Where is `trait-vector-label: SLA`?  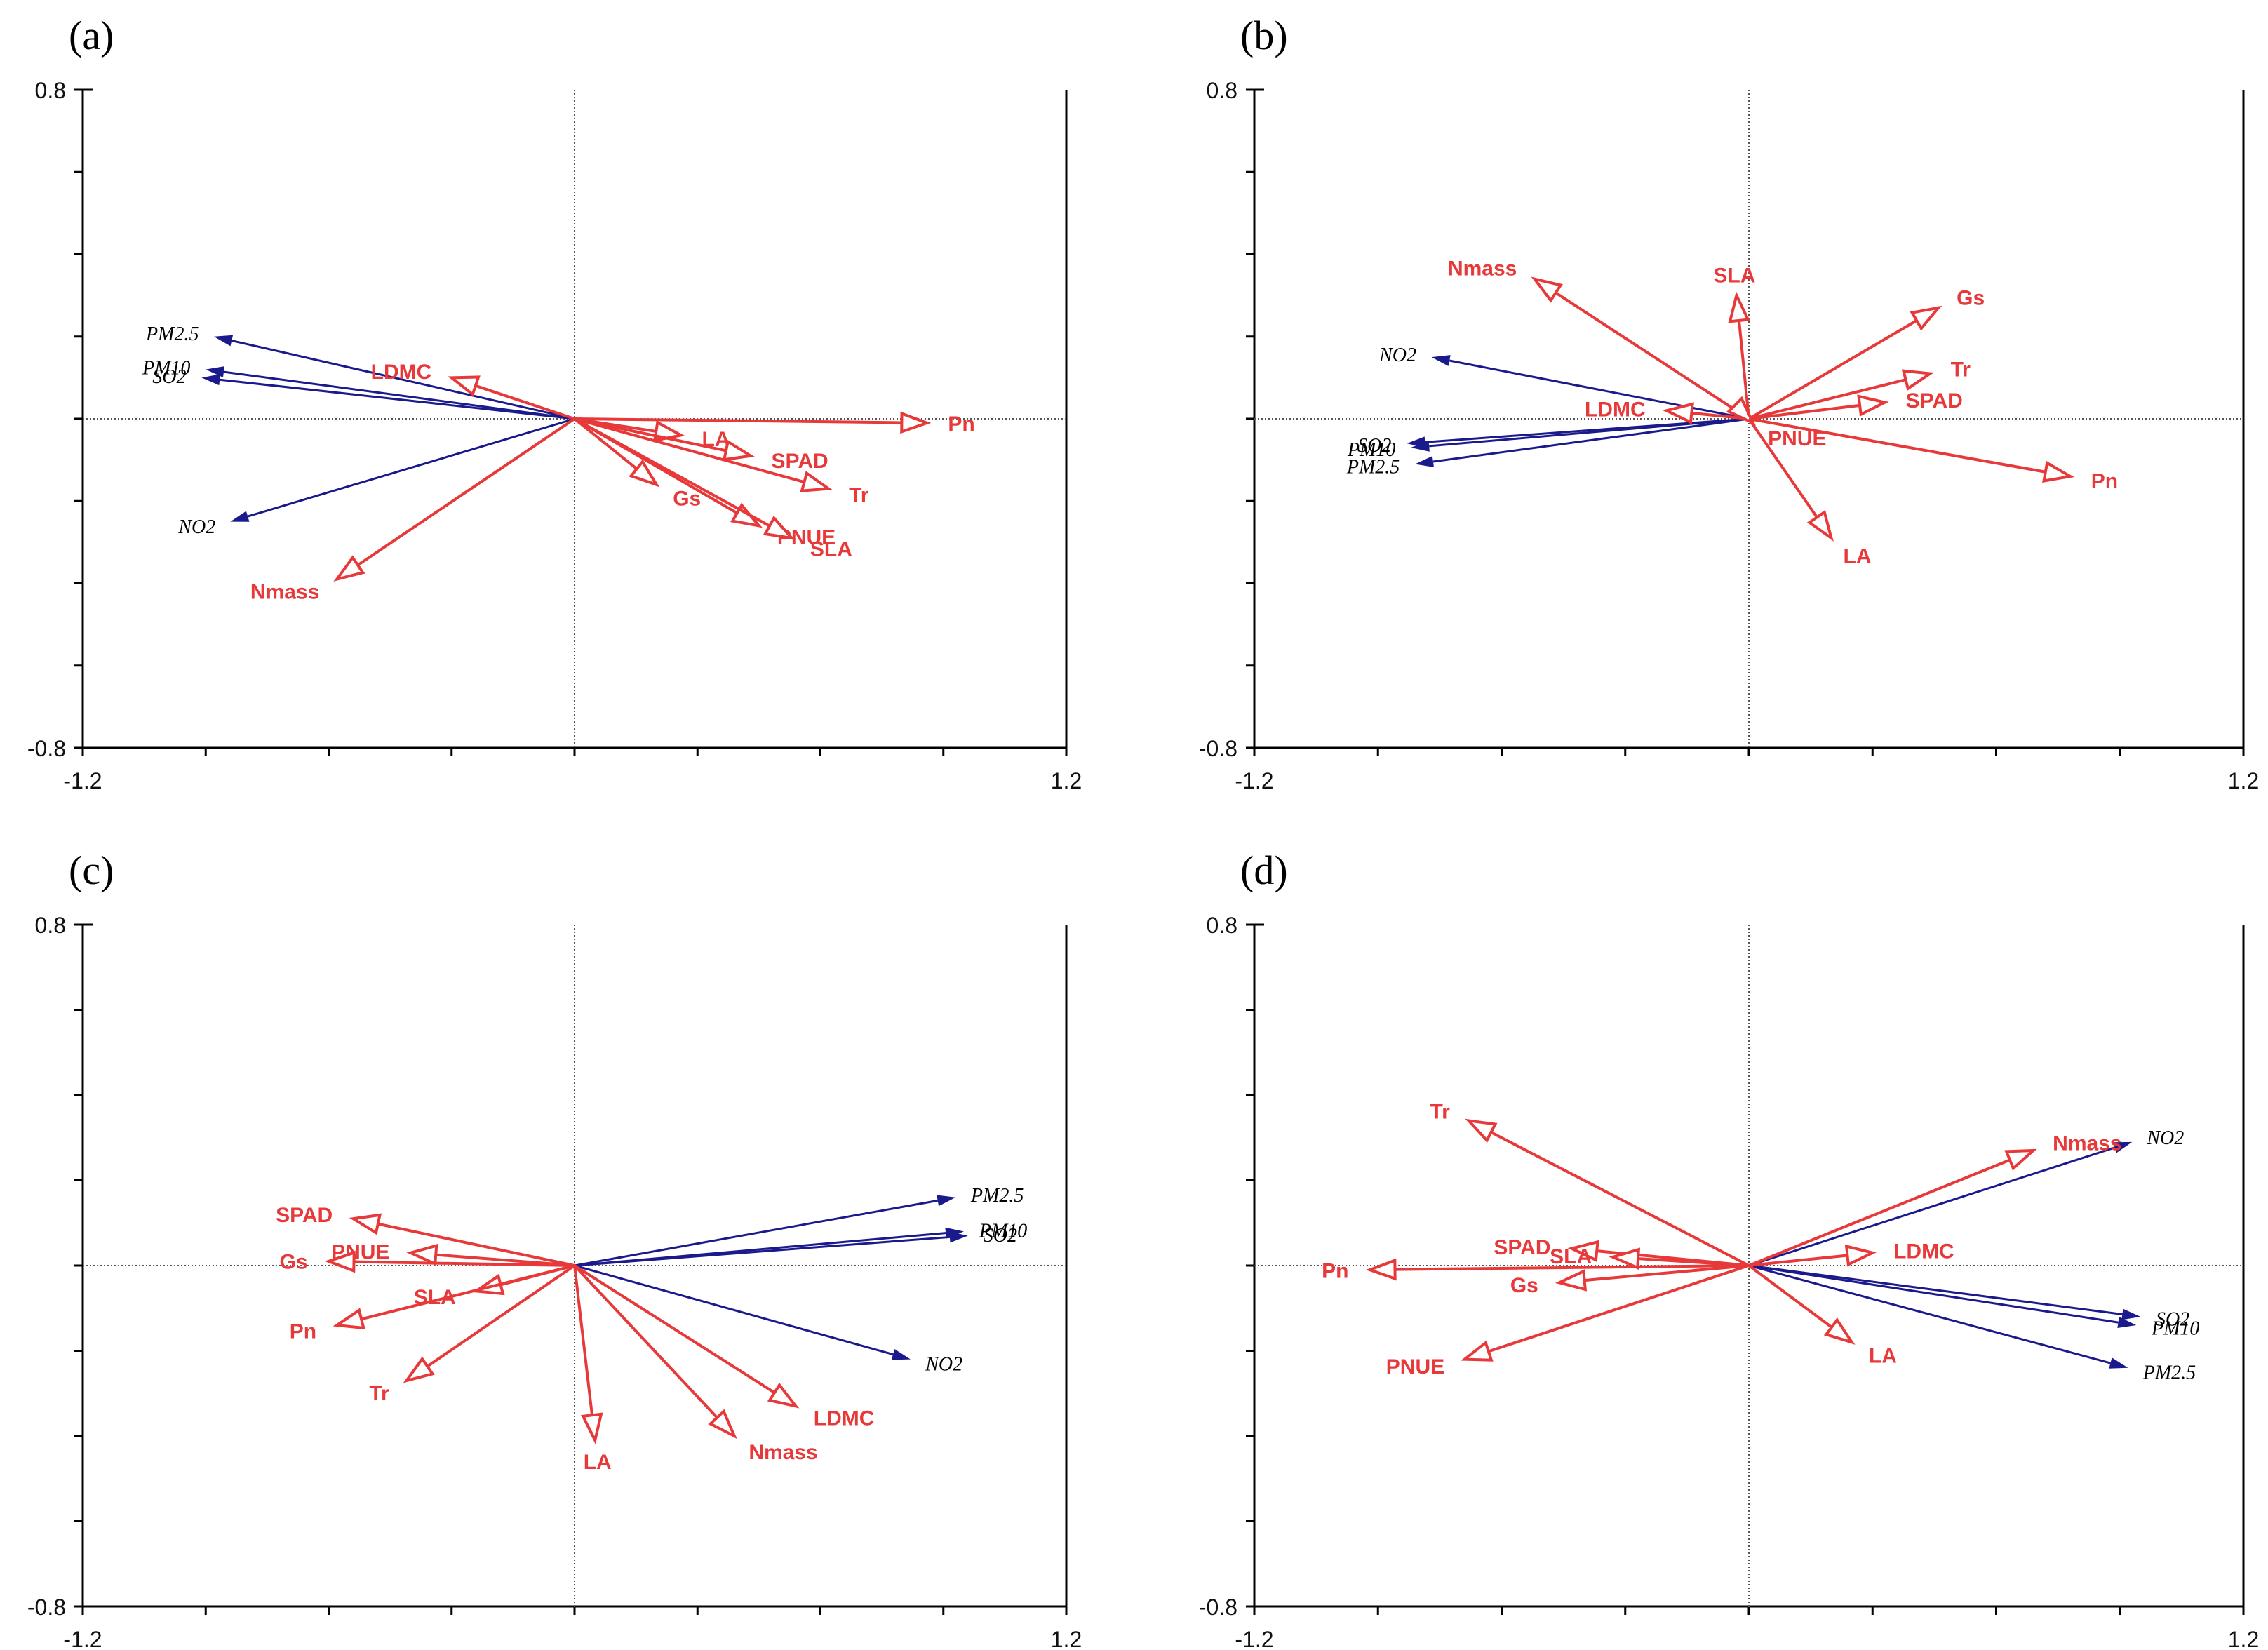
trait-vector-label: SLA is located at coordinates (831, 549).